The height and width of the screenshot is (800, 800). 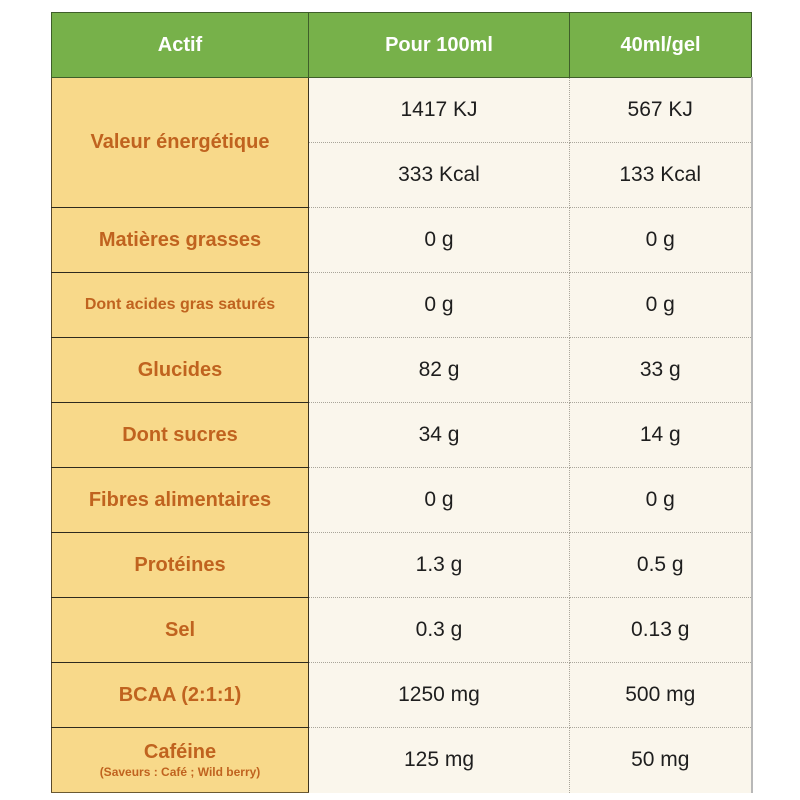 I want to click on value-gel: 33 g, so click(x=661, y=370).